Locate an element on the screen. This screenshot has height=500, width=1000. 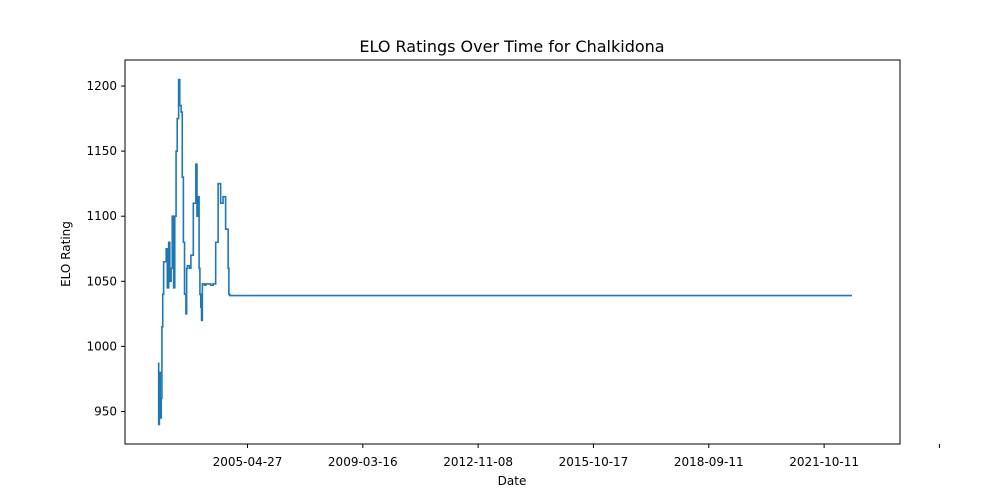
x-axis-label: Date is located at coordinates (512, 481).